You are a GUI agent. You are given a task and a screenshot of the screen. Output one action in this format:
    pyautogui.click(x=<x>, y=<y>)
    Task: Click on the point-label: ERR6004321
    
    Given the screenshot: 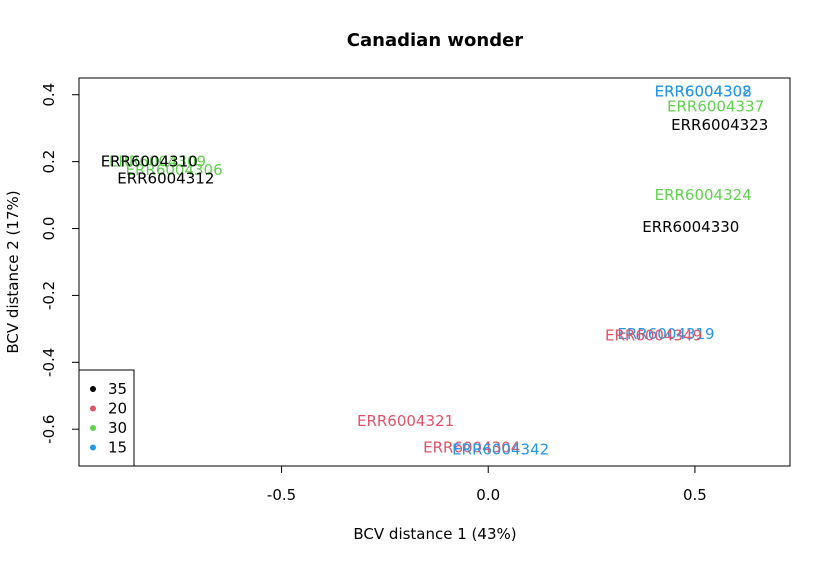 What is the action you would take?
    pyautogui.click(x=405, y=421)
    